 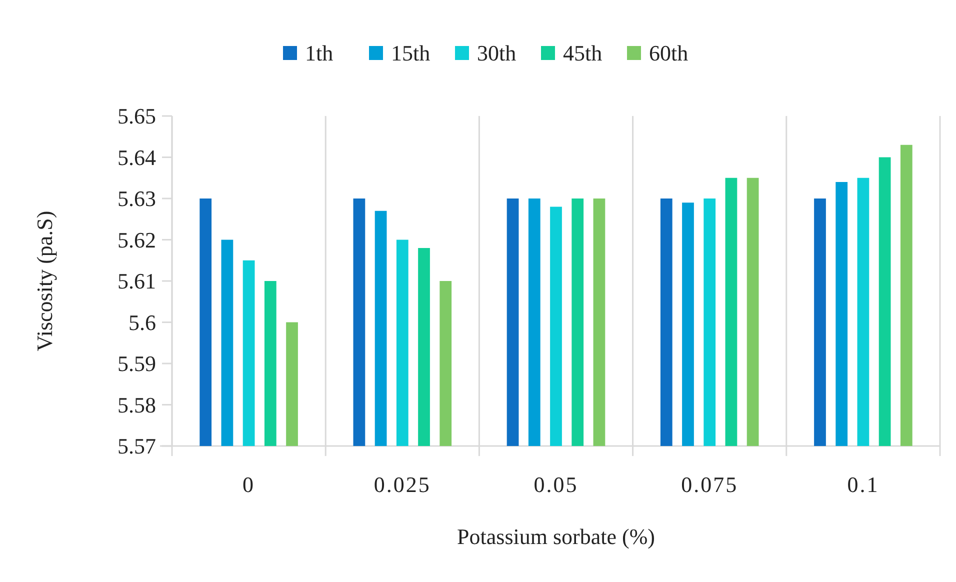 What do you see at coordinates (402, 484) in the screenshot?
I see `x-tick-label: 0.025` at bounding box center [402, 484].